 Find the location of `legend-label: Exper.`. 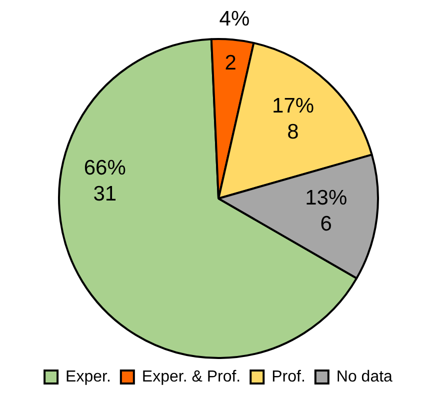

legend-label: Exper. is located at coordinates (88, 377).